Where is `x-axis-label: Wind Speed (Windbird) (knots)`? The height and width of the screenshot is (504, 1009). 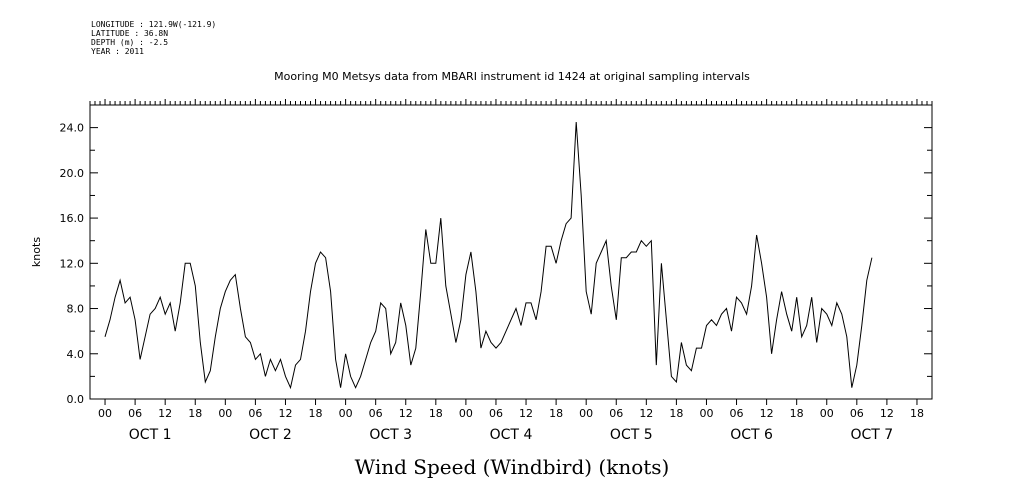
x-axis-label: Wind Speed (Windbird) (knots) is located at coordinates (512, 467).